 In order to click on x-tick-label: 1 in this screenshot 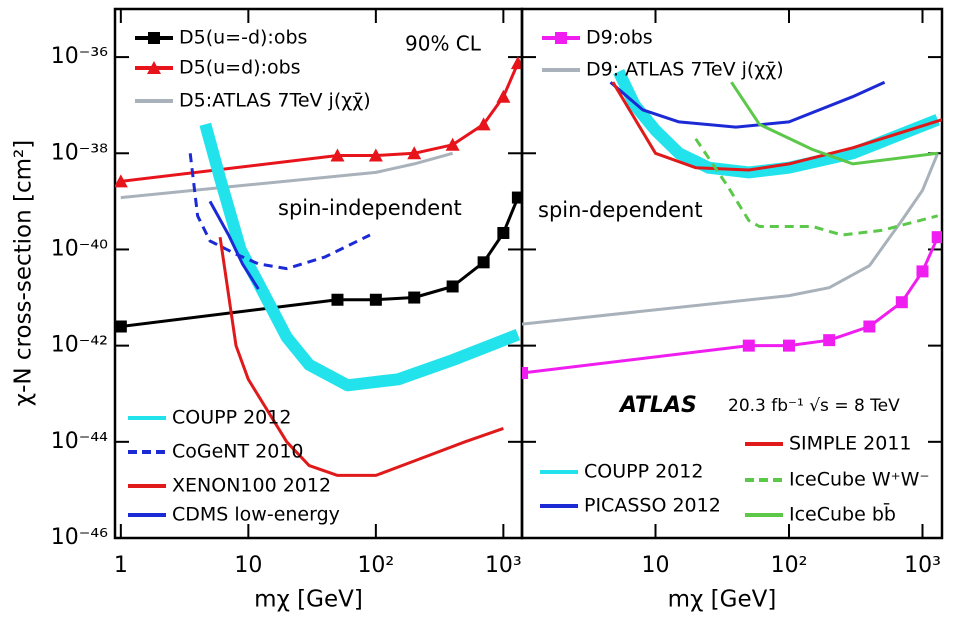, I will do `click(121, 565)`.